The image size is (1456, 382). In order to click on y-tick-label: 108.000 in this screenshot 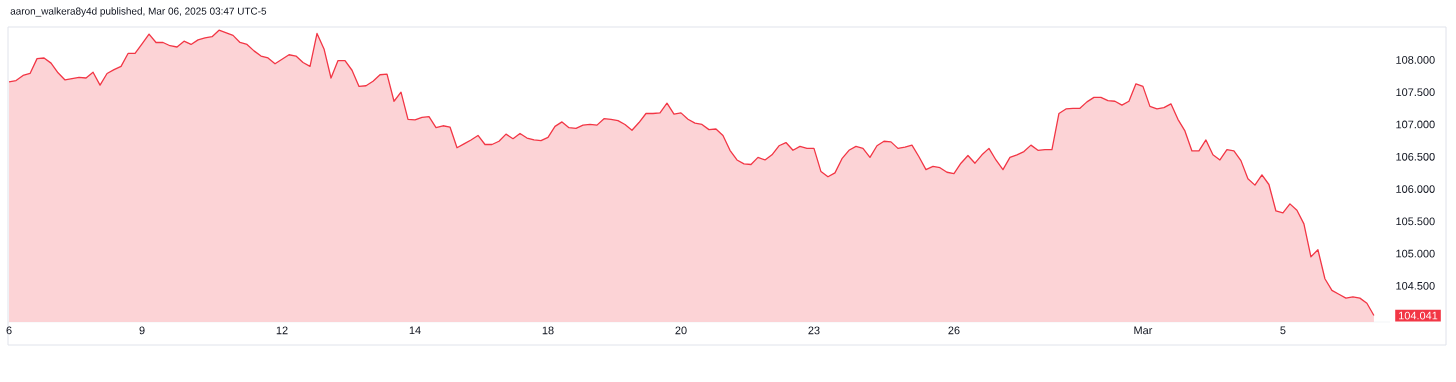, I will do `click(1415, 60)`.